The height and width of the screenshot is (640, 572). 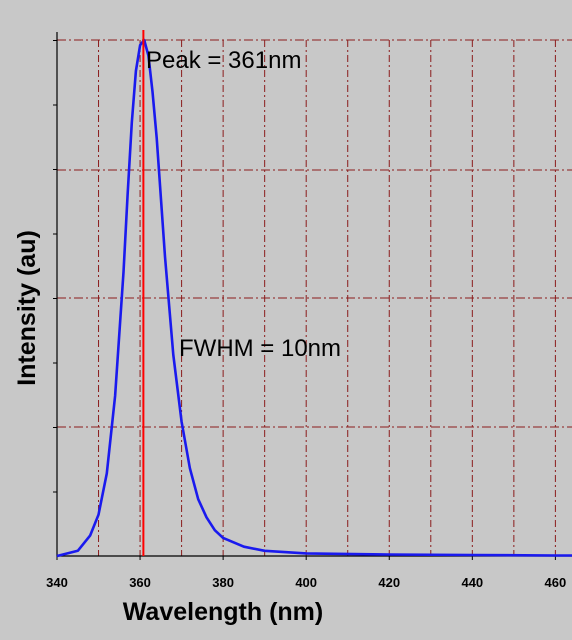 What do you see at coordinates (306, 573) in the screenshot?
I see `x-ticks: 340 360 380 400 420 440 460` at bounding box center [306, 573].